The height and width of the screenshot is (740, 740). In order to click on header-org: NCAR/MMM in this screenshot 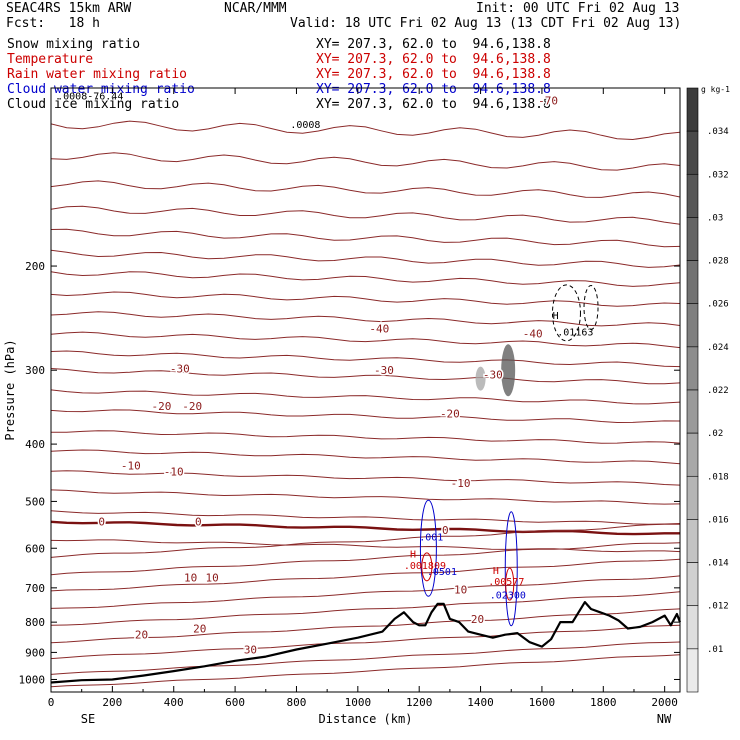, I will do `click(255, 8)`.